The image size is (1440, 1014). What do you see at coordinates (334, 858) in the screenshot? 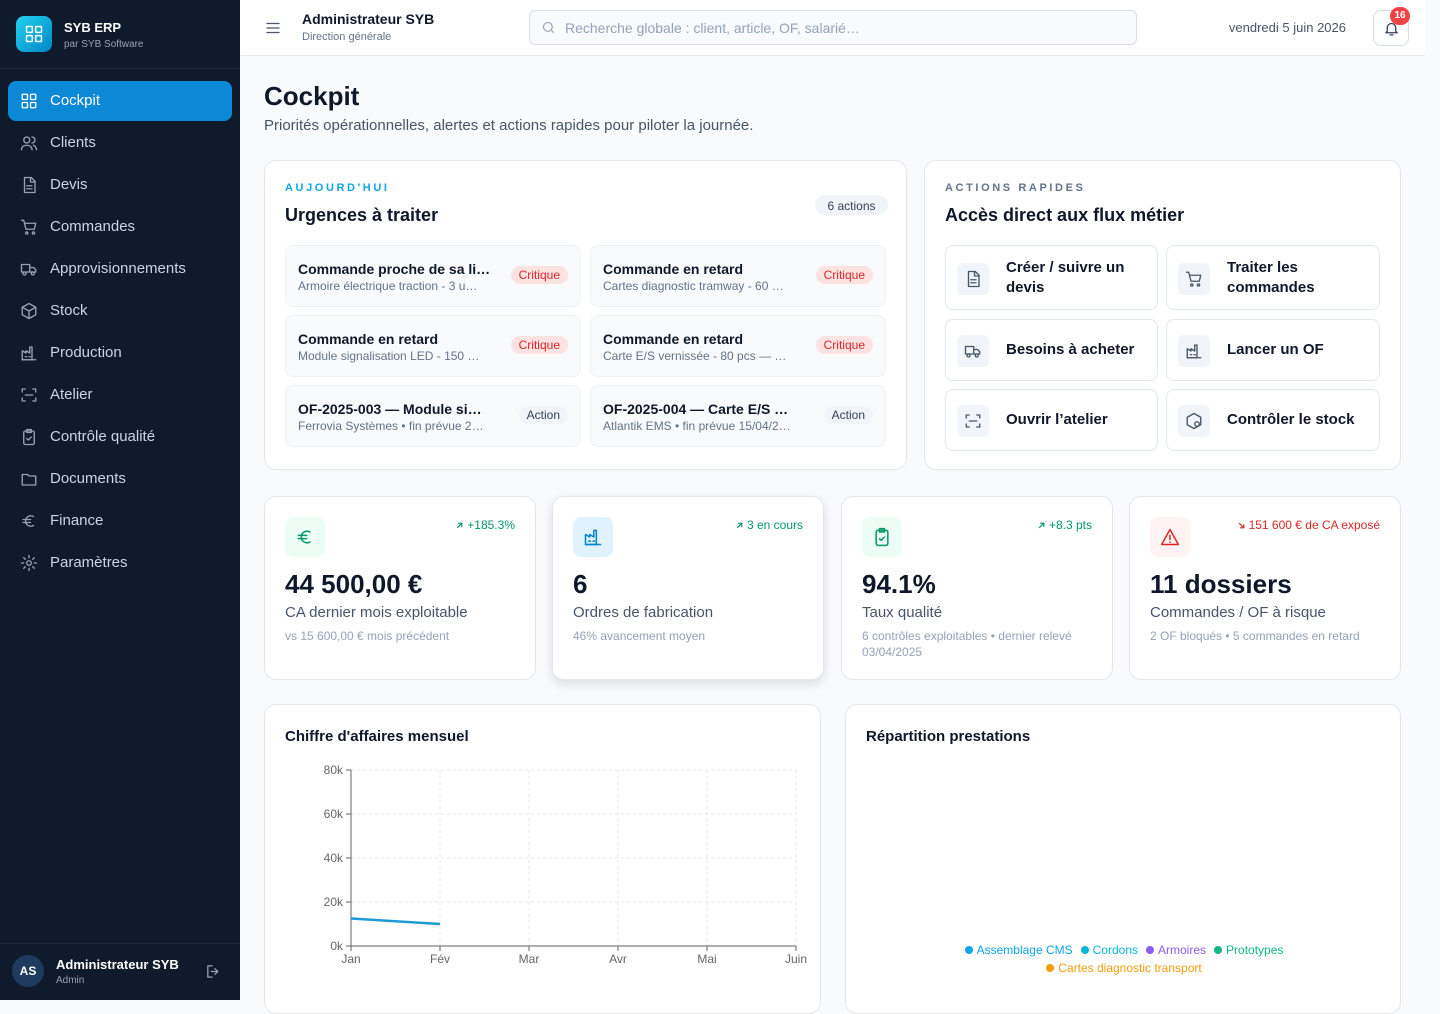
I see `y-tick-label: 40k` at bounding box center [334, 858].